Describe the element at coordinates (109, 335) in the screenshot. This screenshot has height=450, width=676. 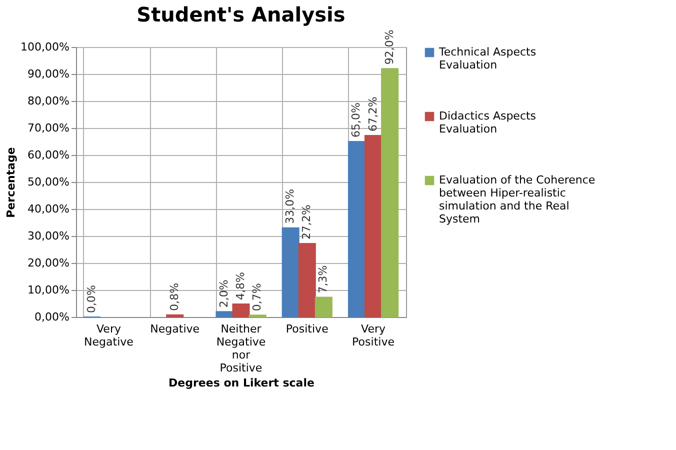
I see `x-tick-label: Very Negative` at that location.